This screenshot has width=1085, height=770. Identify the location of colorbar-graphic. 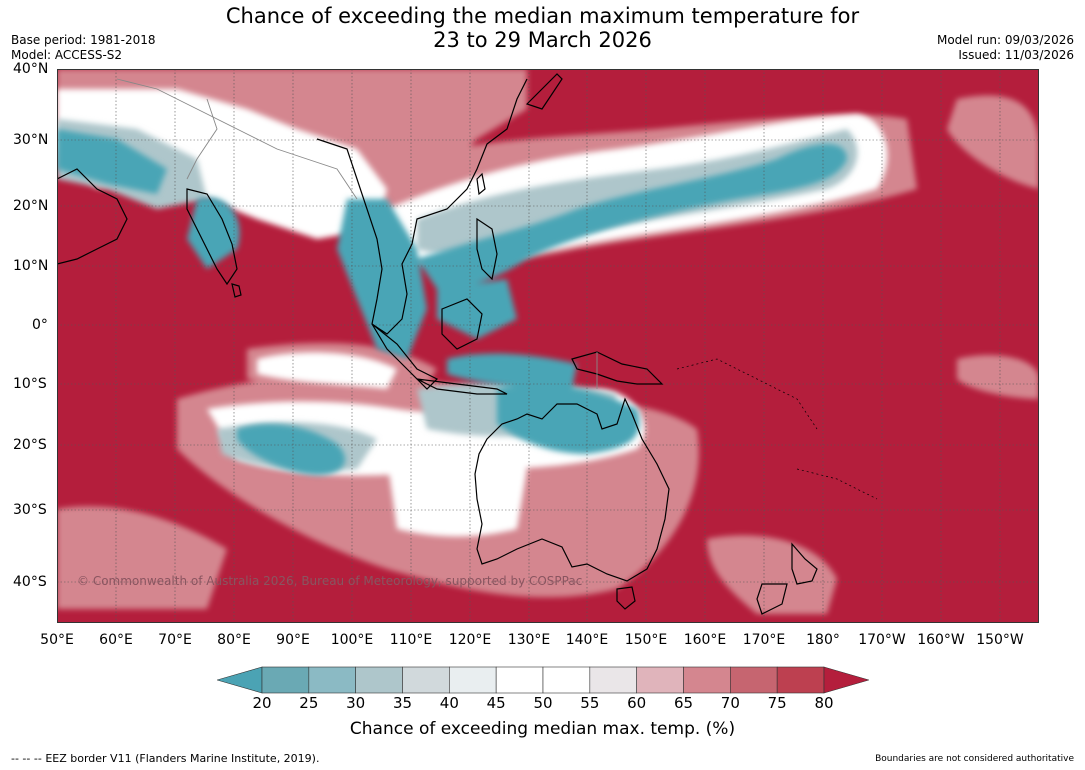
(543, 680).